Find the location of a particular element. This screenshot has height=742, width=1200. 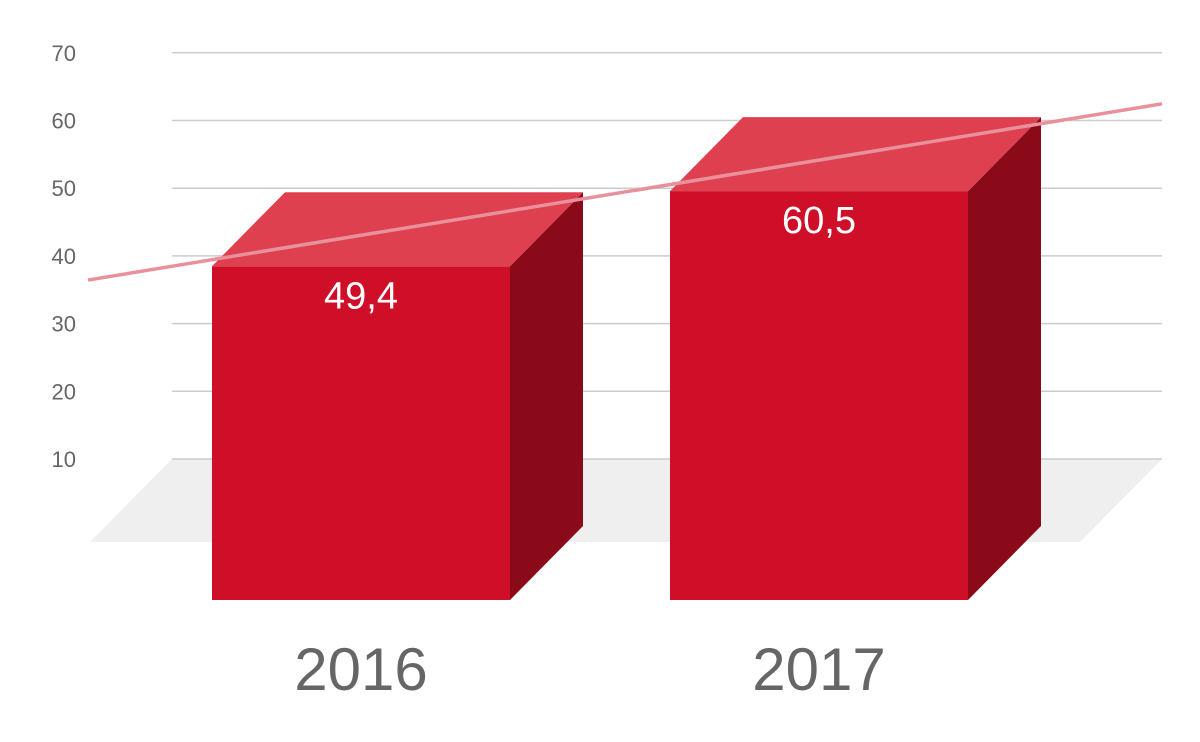

y-tick-label-10: 10 is located at coordinates (64, 459).